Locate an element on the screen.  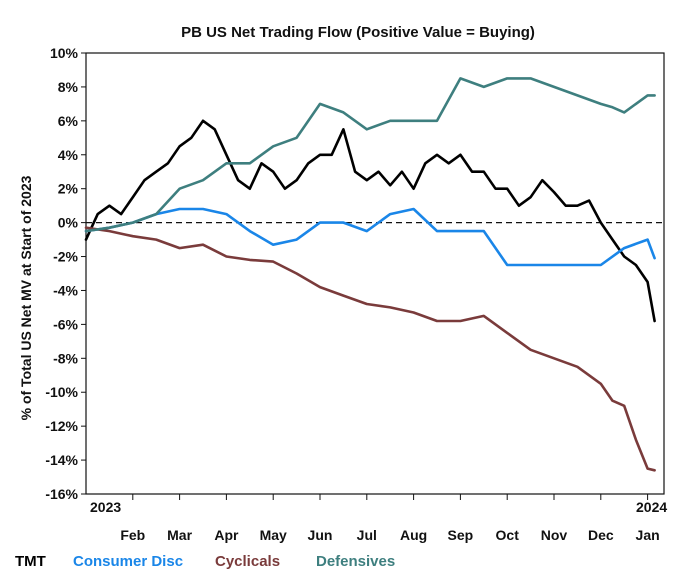
y-tick-label: 0% is located at coordinates (68, 223).